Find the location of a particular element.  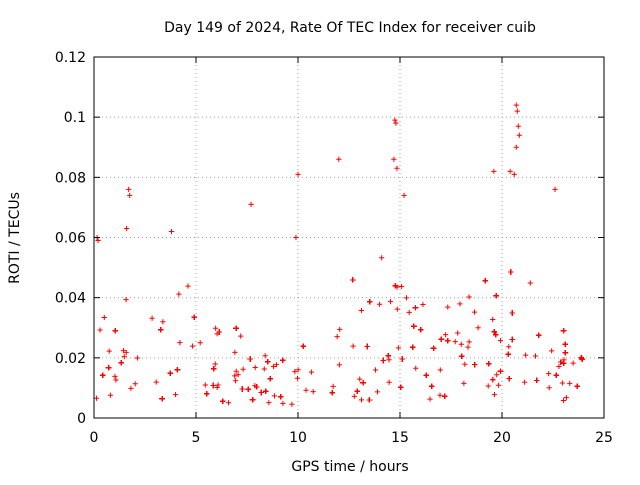

x-axis-label: GPS time / hours is located at coordinates (349, 467).